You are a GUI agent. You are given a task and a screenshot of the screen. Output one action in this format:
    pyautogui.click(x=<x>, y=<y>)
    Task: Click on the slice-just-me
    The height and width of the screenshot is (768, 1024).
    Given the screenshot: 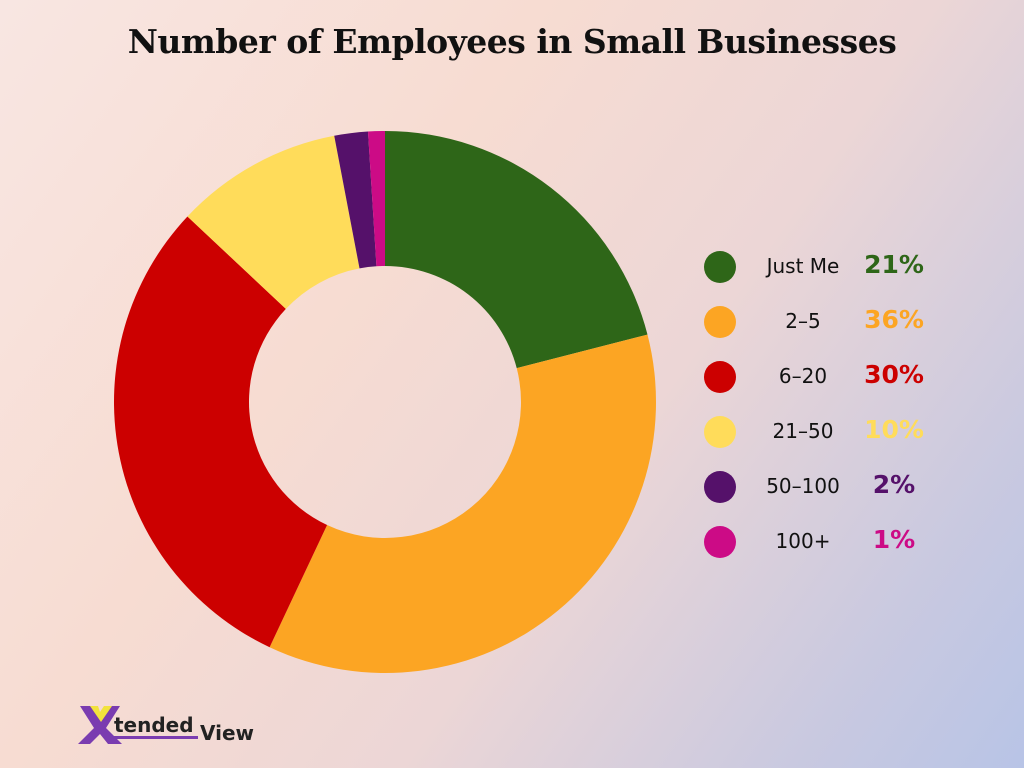 What is the action you would take?
    pyautogui.click(x=516, y=250)
    